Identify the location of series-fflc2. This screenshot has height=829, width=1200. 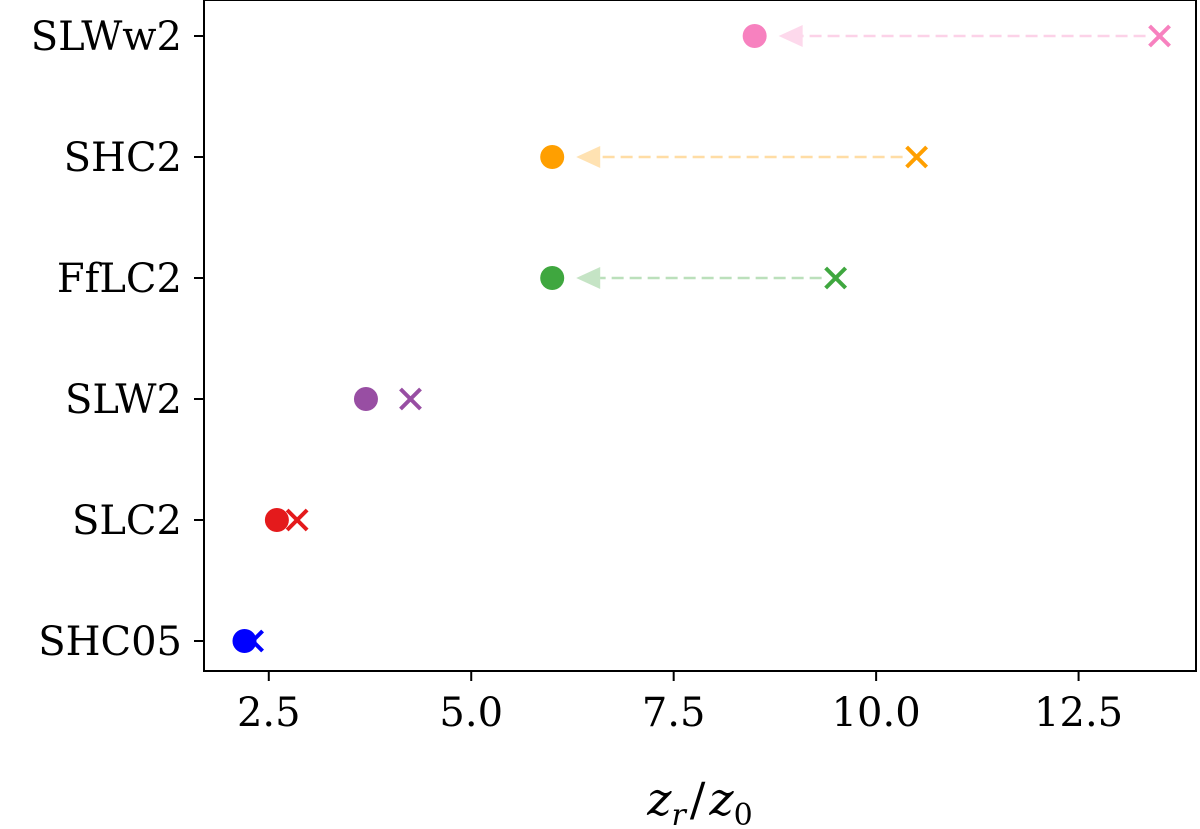
(694, 278).